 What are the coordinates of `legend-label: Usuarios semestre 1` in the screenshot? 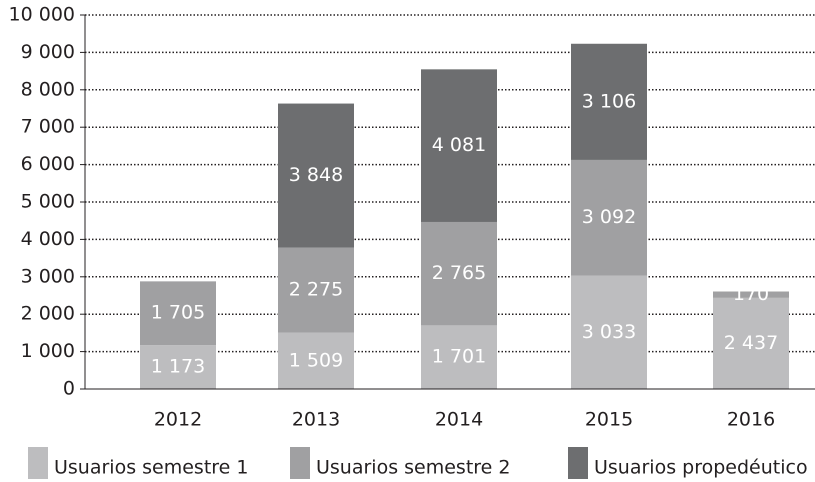 It's located at (151, 468).